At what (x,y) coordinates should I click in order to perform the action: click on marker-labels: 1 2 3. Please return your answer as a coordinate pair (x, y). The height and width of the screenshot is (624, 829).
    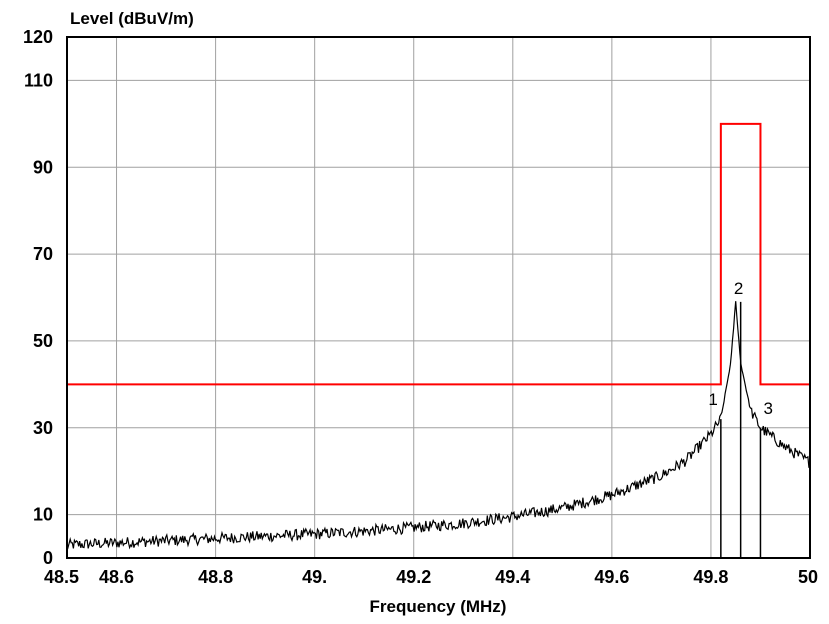
    Looking at the image, I should click on (740, 348).